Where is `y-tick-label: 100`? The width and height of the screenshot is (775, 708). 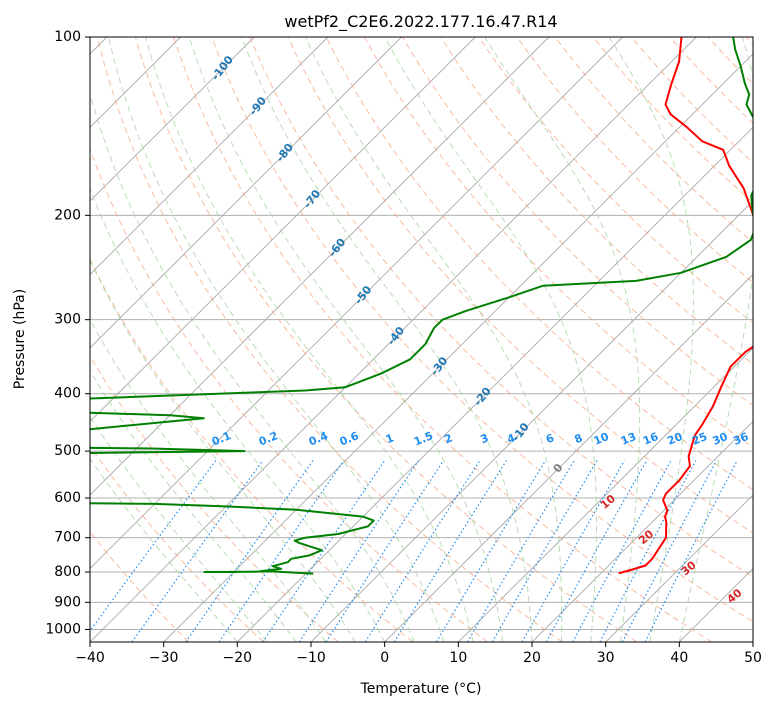 y-tick-label: 100 is located at coordinates (67, 37).